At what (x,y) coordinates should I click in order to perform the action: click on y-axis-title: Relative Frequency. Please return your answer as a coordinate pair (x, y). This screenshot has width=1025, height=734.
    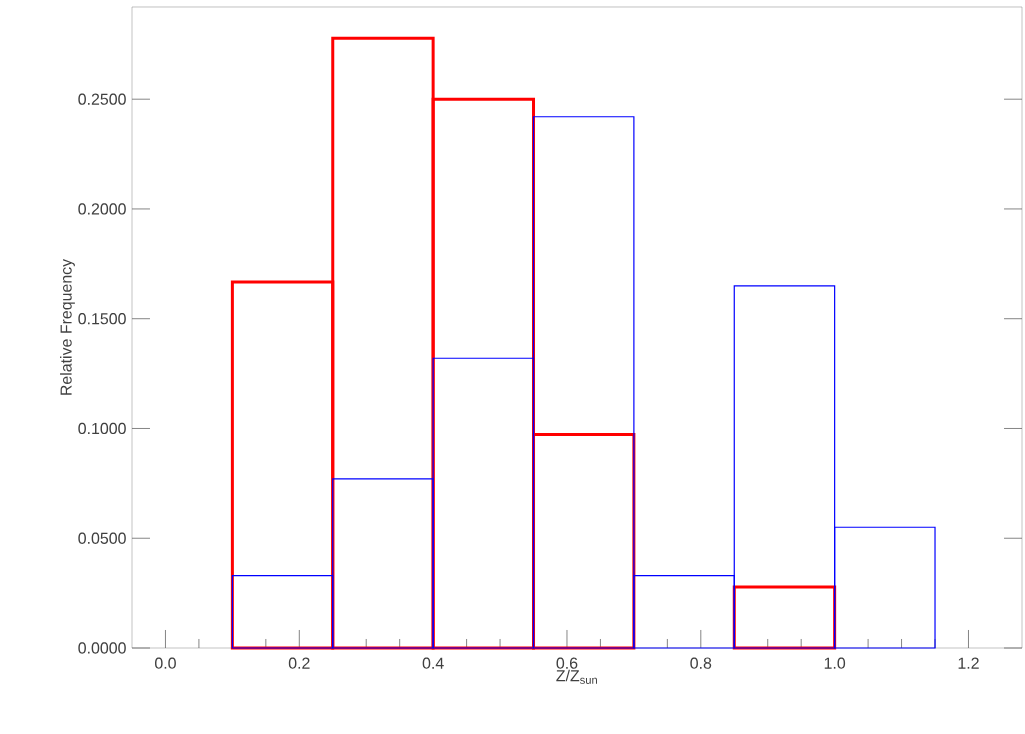
    Looking at the image, I should click on (67, 326).